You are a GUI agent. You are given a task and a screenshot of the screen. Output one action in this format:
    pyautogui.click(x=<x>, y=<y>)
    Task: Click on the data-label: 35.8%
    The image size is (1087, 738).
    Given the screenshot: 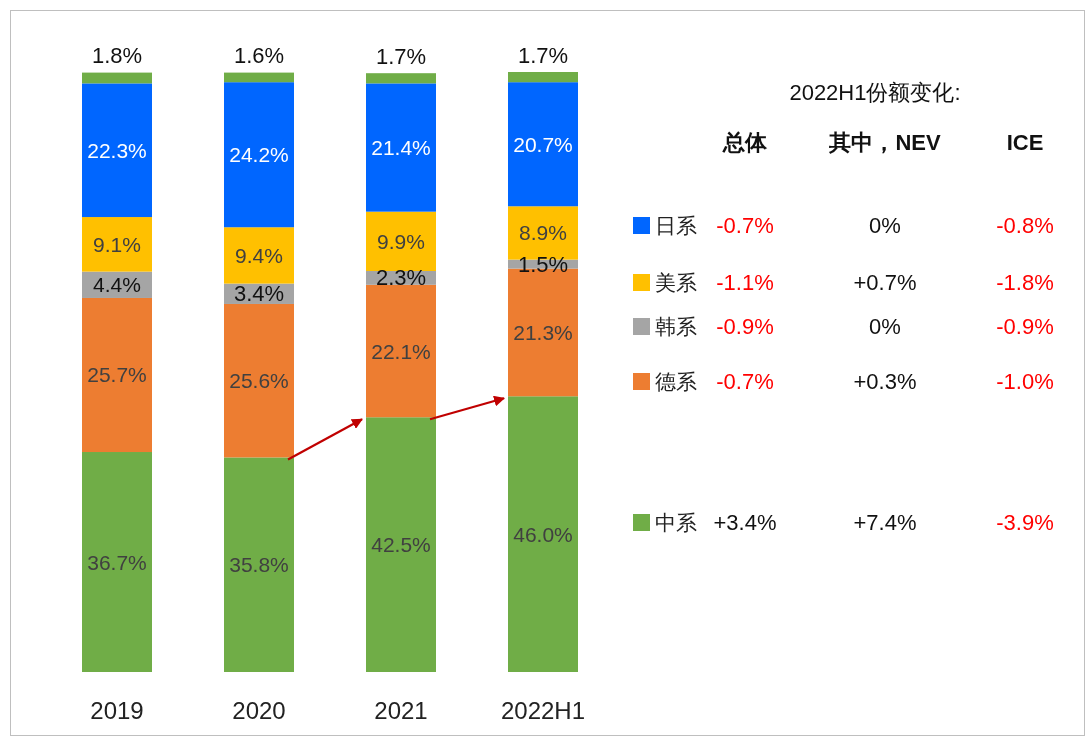 What is the action you would take?
    pyautogui.click(x=259, y=565)
    